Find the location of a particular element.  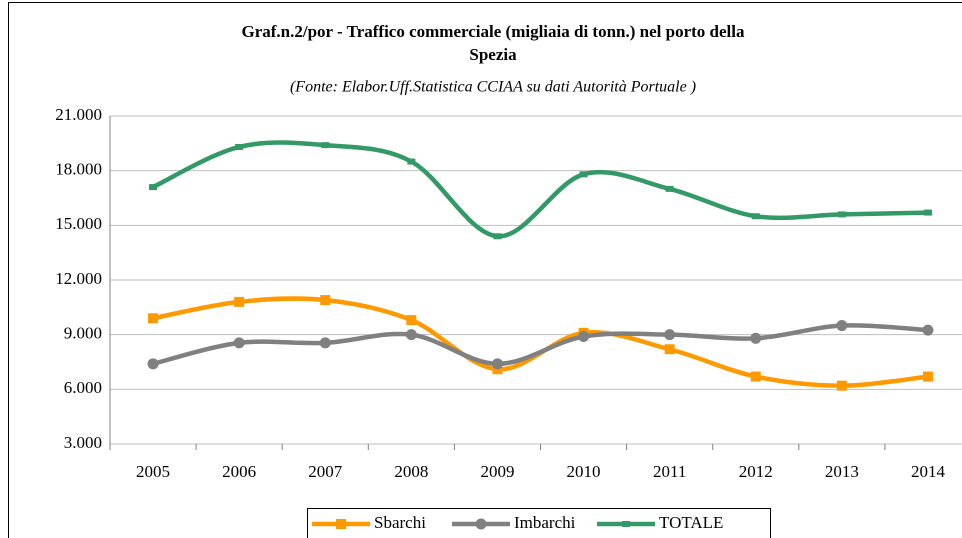

y-tick-label: 21.000 is located at coordinates (78, 114).